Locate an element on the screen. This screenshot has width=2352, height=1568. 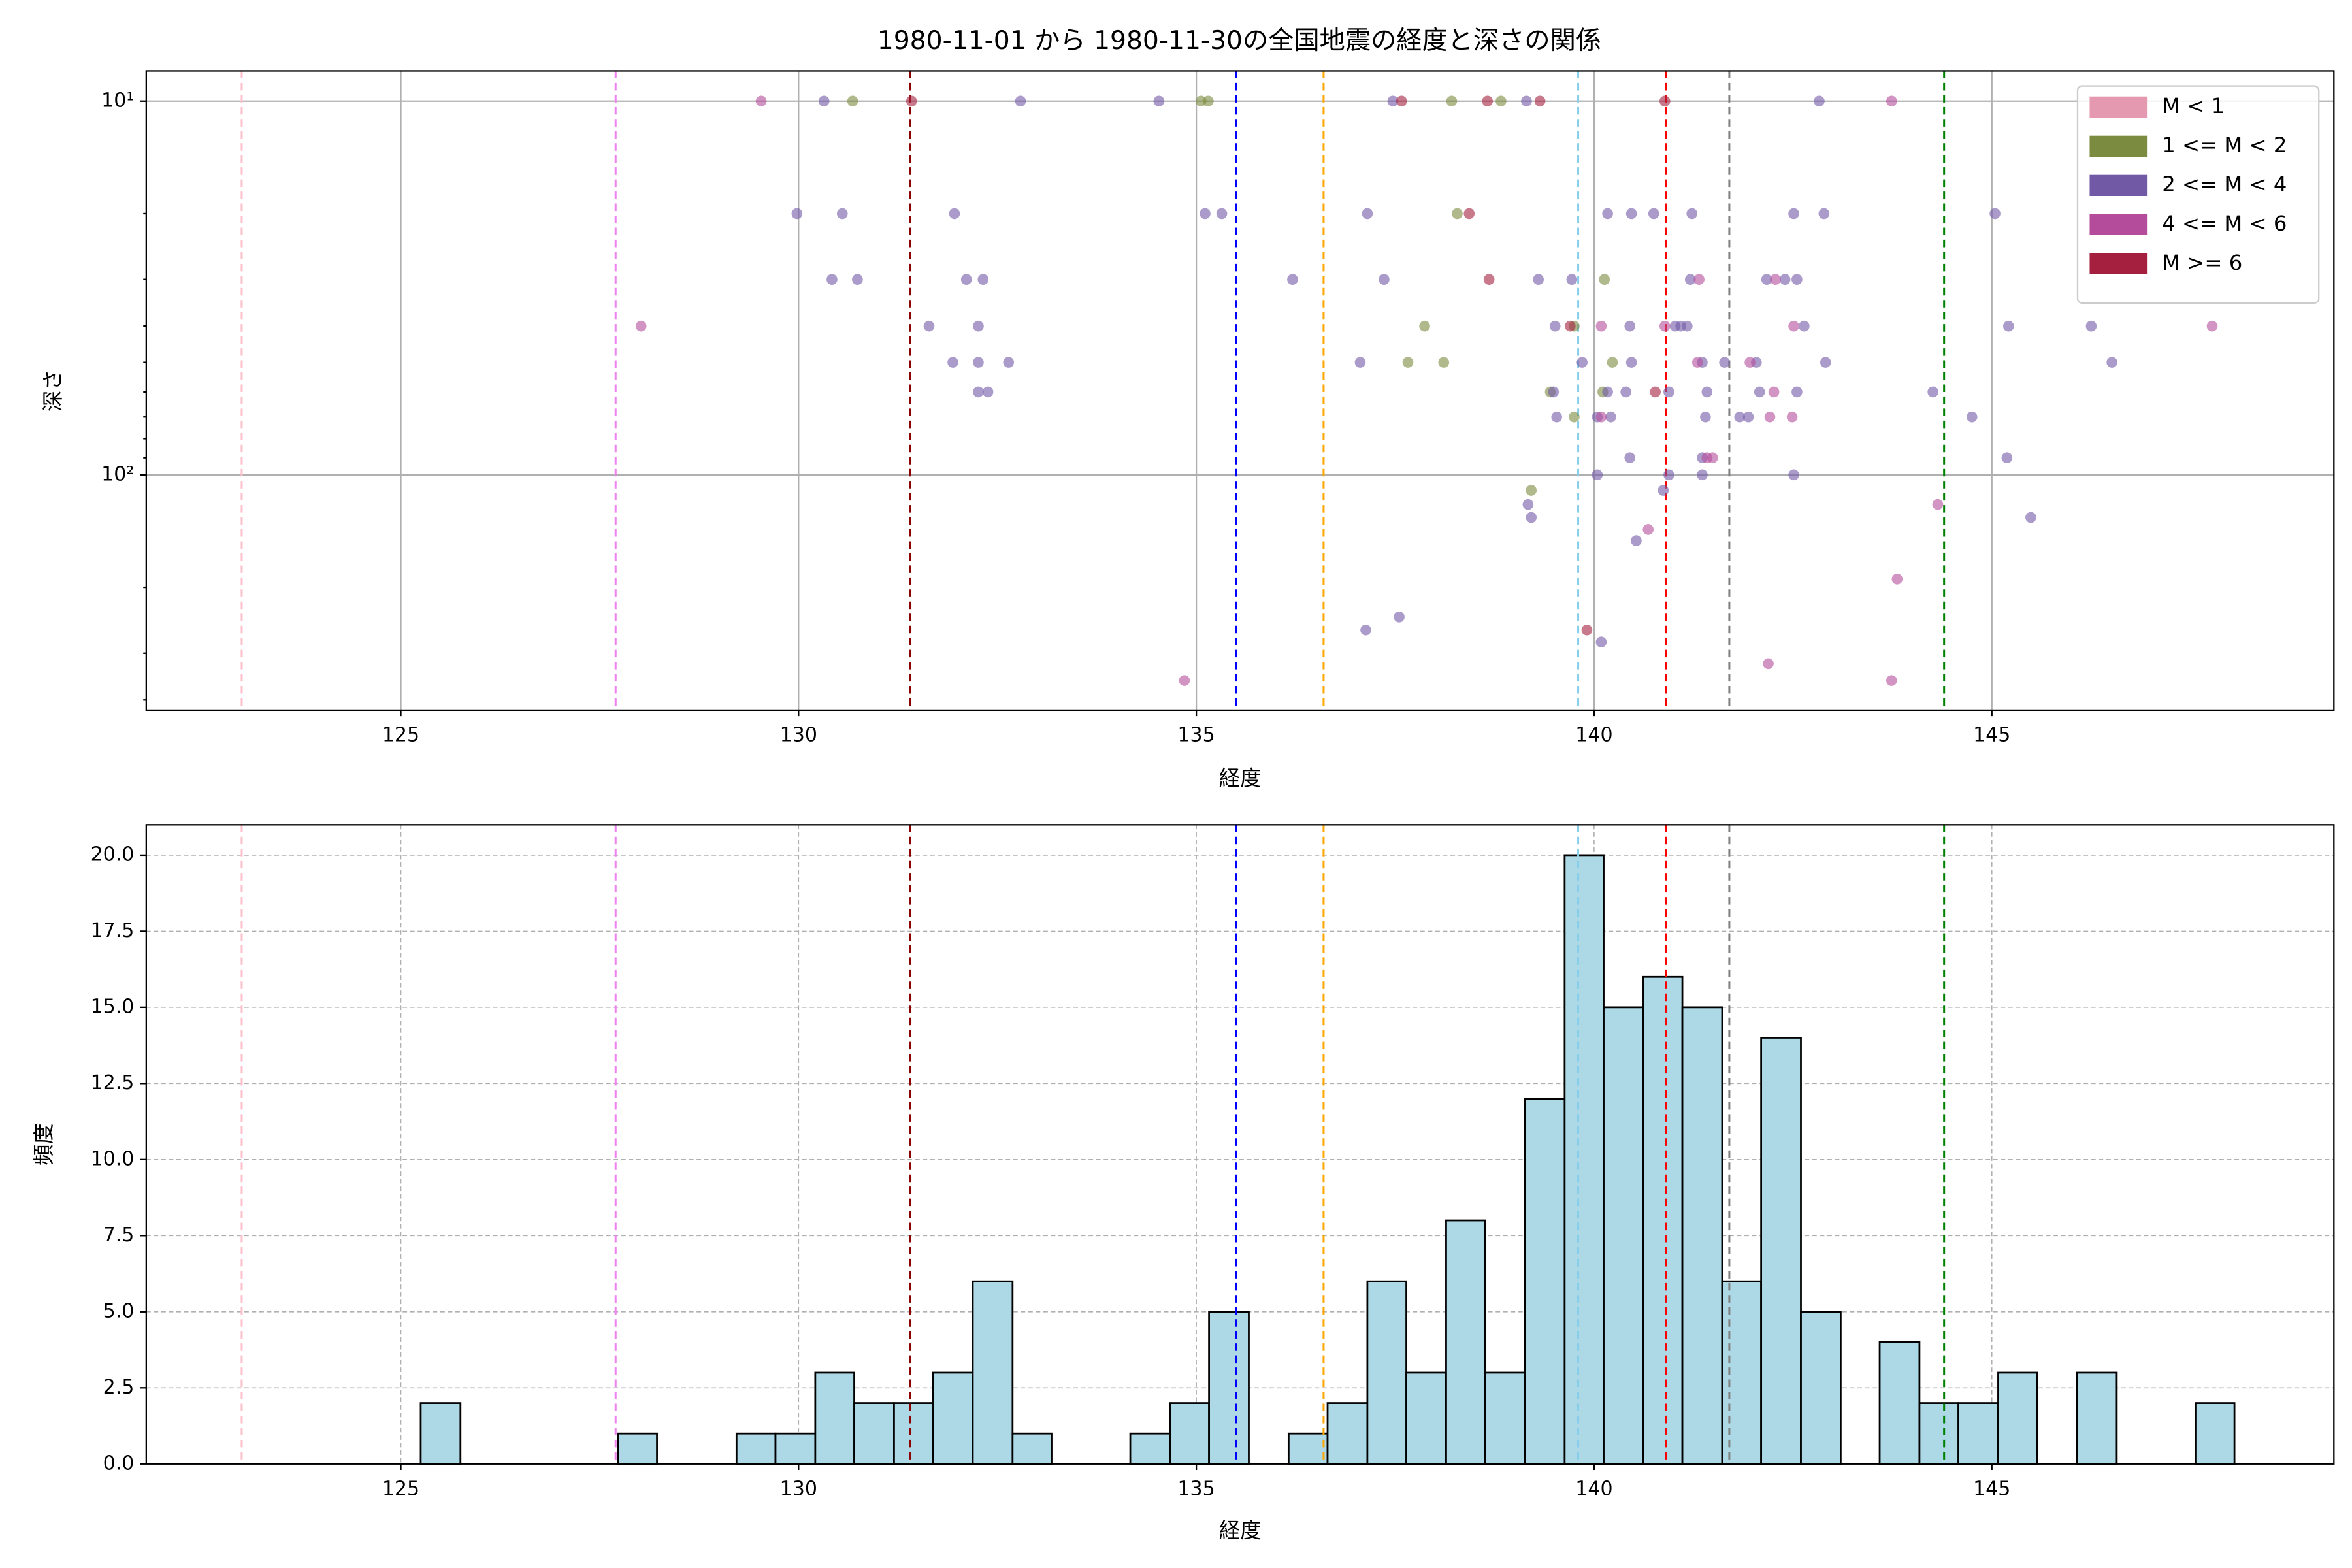
legend-label: 1 <= M < 2 is located at coordinates (2224, 145).